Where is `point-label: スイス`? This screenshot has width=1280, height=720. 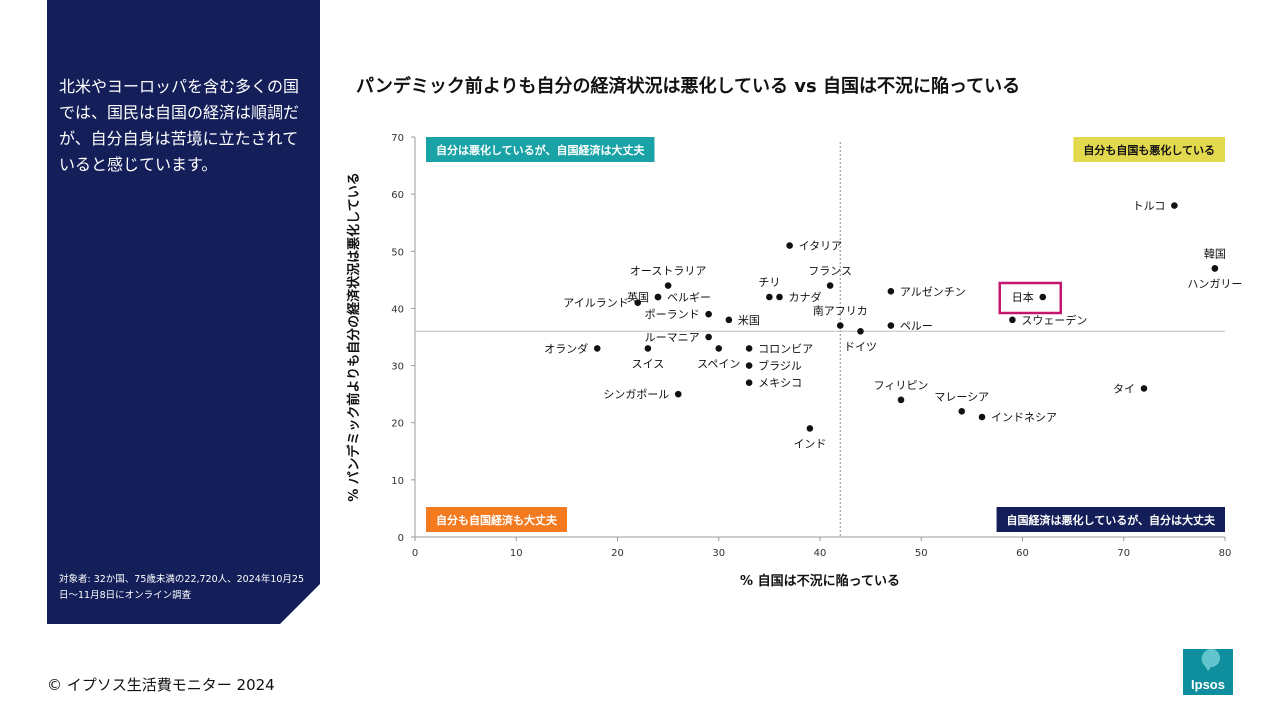
point-label: スイス is located at coordinates (648, 363).